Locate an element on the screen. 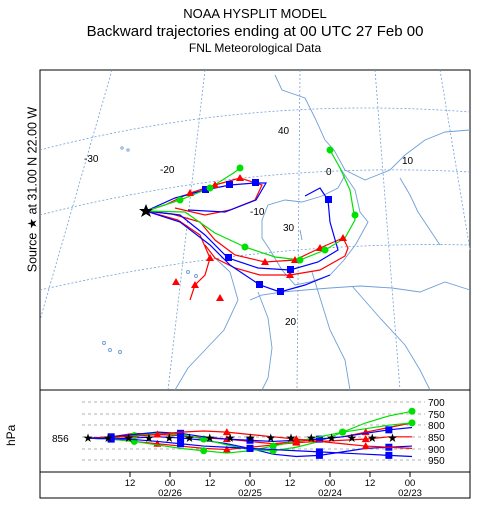 This screenshot has height=513, width=479. trajectory-red-south is located at coordinates (178, 255).